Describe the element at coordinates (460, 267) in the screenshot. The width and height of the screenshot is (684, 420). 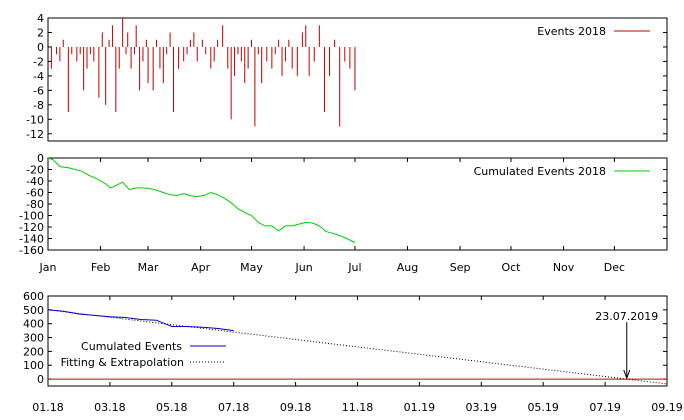
I see `x-tick-label: Sep` at that location.